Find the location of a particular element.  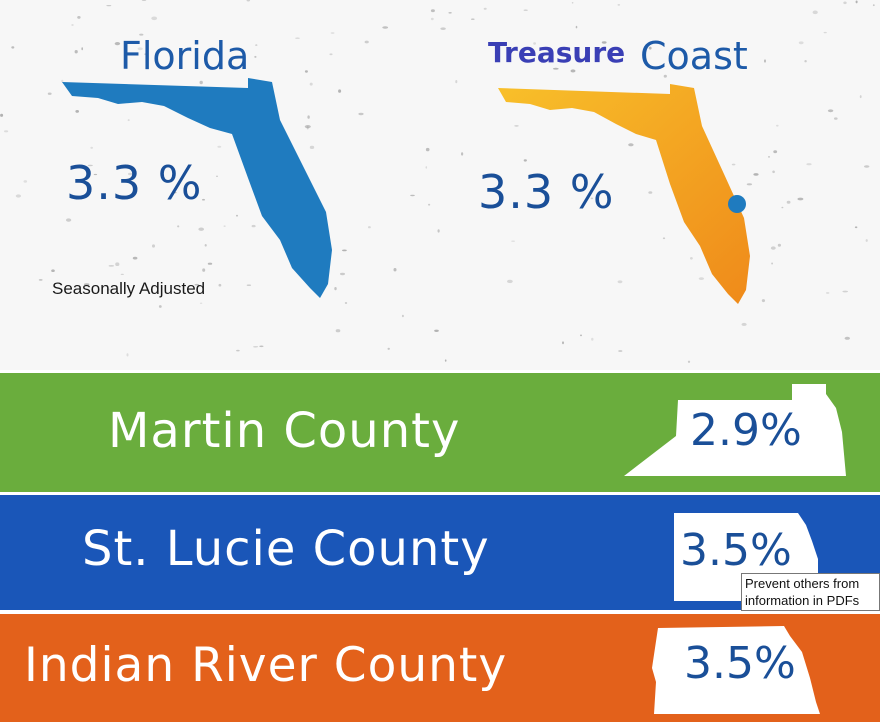

seasonally-adjusted-note: Seasonally Adjusted is located at coordinates (129, 288).